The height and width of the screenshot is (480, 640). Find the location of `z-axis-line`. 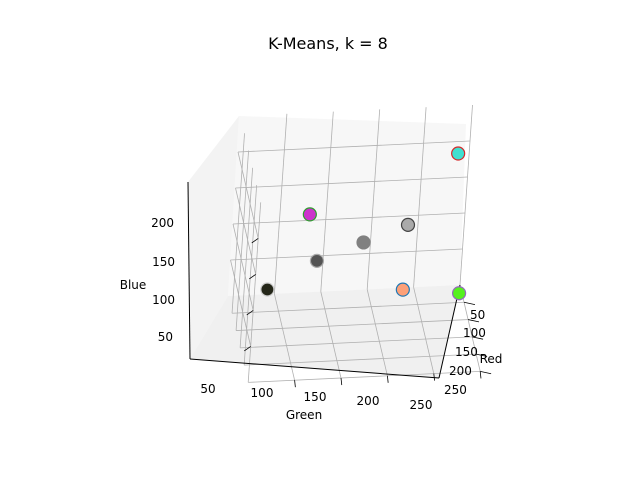

z-axis-line is located at coordinates (189, 270).